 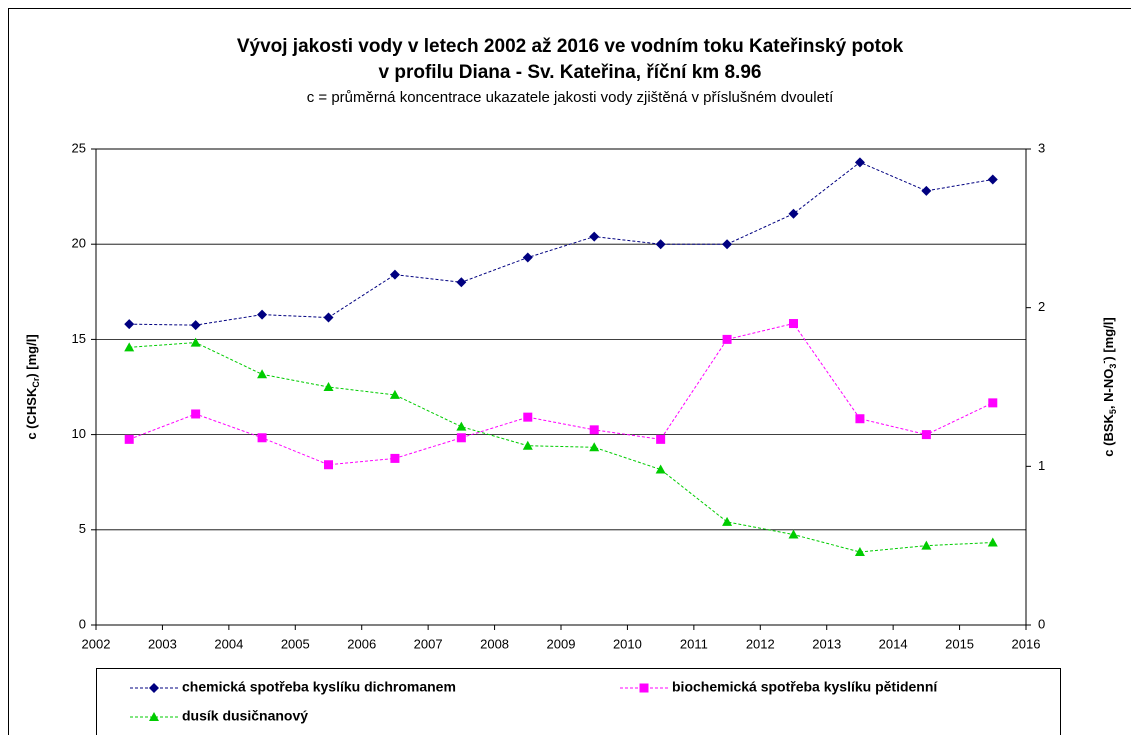 What do you see at coordinates (561, 643) in the screenshot?
I see `x-tick-label: 2009` at bounding box center [561, 643].